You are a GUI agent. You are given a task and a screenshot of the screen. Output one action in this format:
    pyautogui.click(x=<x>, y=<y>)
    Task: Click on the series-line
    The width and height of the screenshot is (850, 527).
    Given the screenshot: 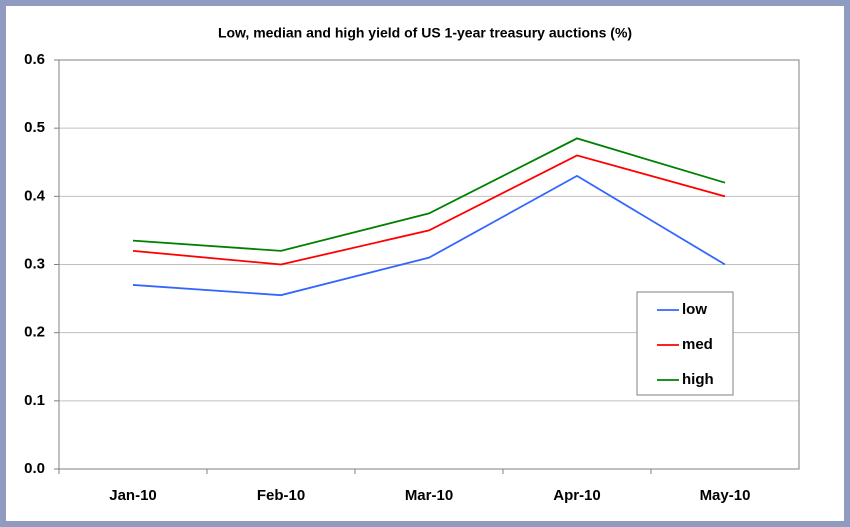 What is the action you would take?
    pyautogui.click(x=429, y=210)
    